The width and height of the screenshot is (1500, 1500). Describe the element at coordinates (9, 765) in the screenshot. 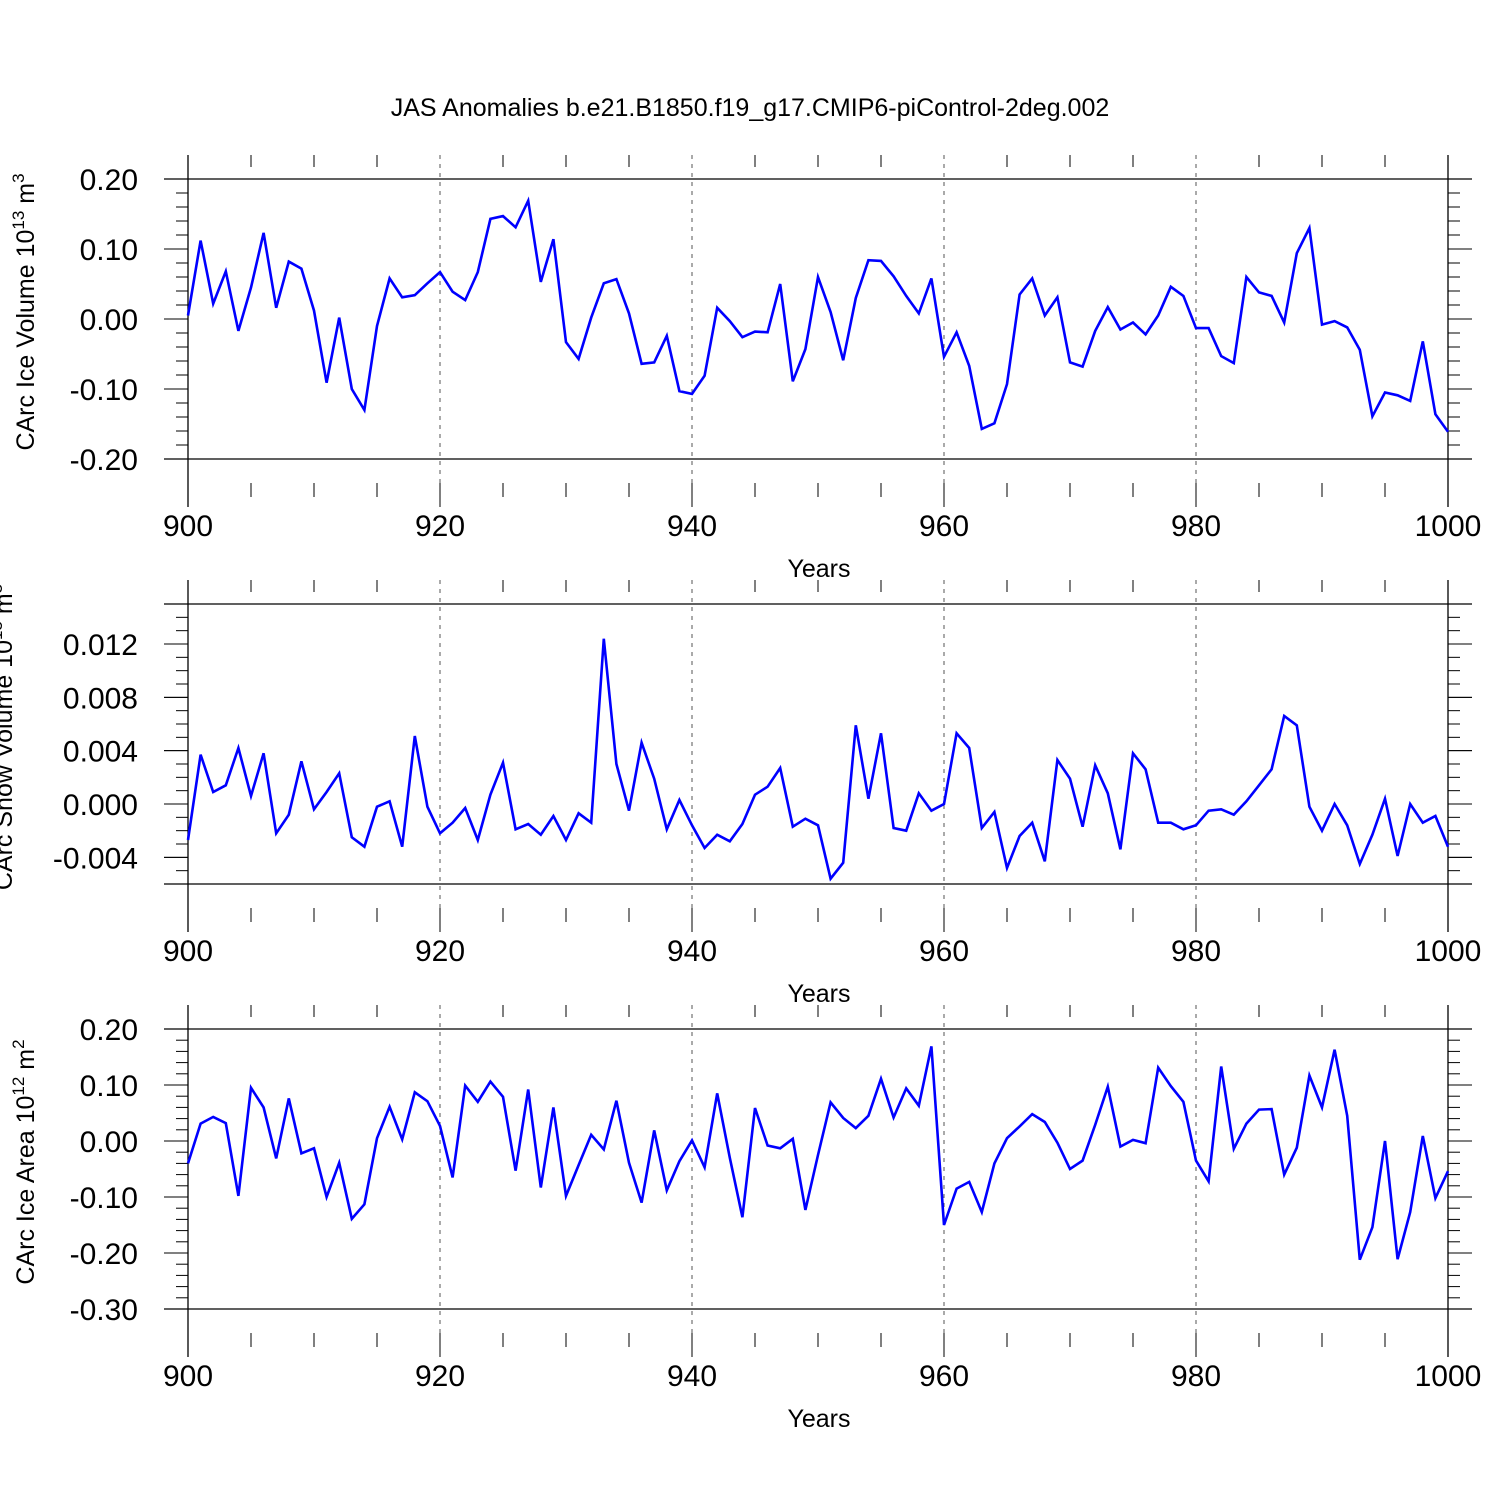

I see `y-label-text: CArc Snow Volume 10` at that location.